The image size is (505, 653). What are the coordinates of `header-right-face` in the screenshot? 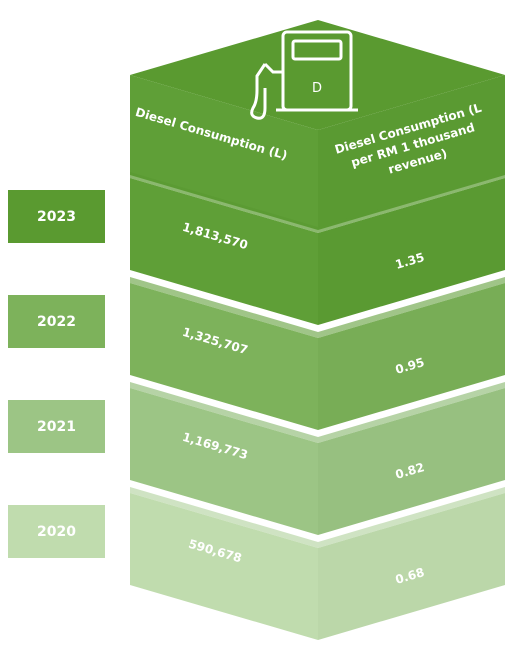 It's located at (411, 152).